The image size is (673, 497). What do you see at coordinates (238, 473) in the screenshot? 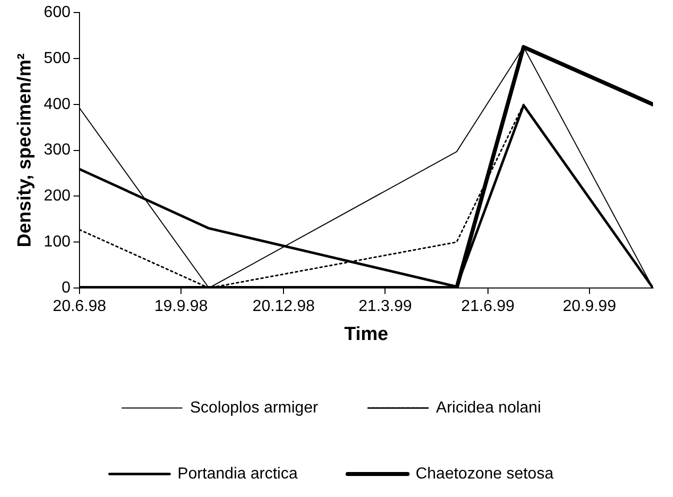
I see `legend-label: Portandia arctica` at bounding box center [238, 473].